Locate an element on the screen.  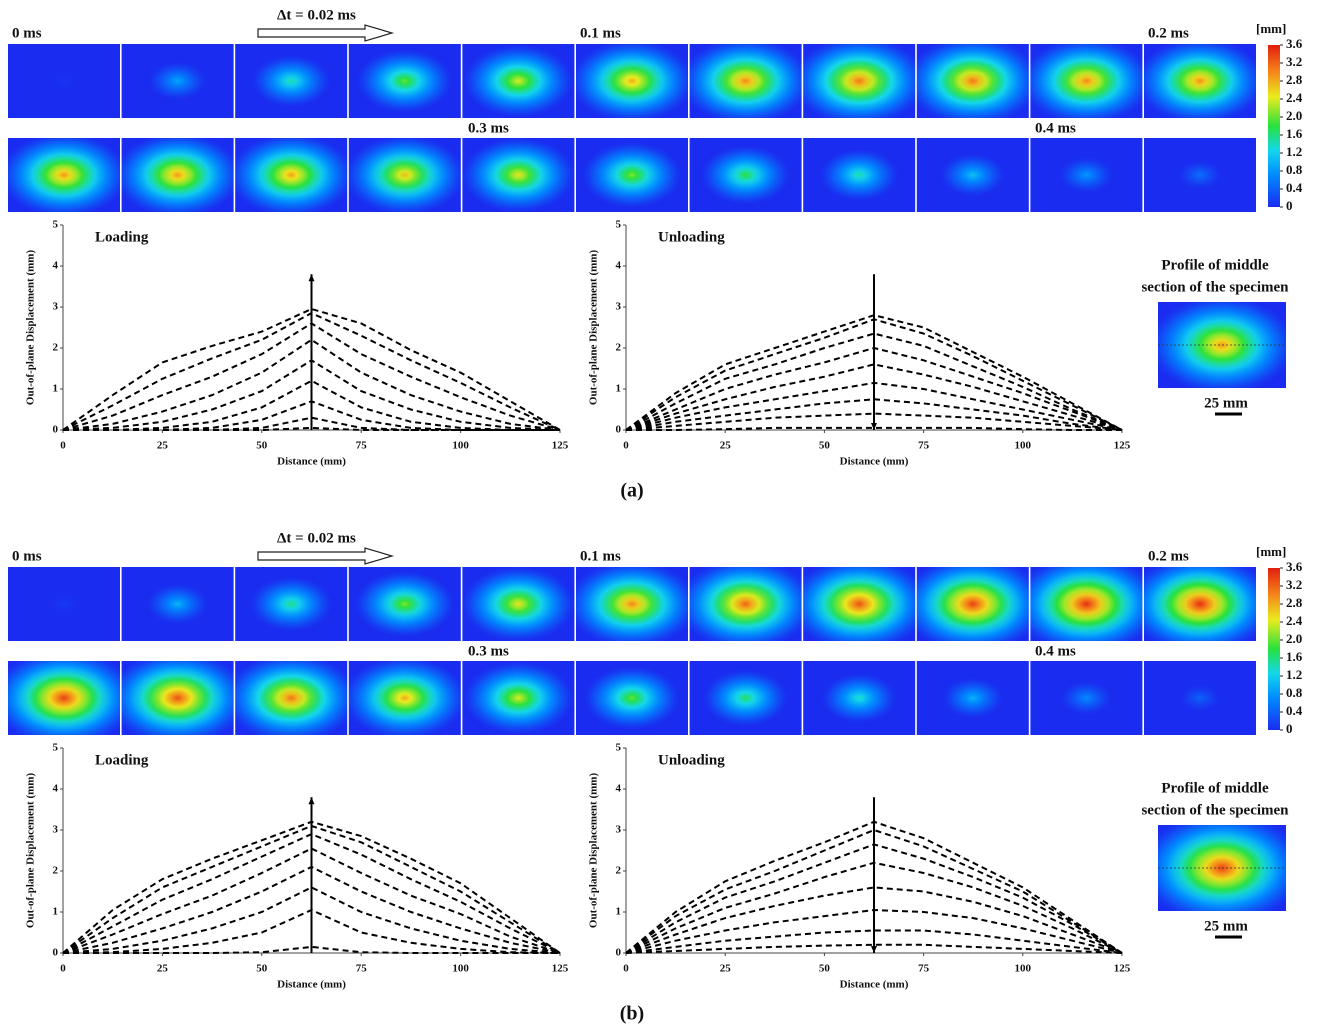
time-label: 0.4 ms is located at coordinates (1055, 128).